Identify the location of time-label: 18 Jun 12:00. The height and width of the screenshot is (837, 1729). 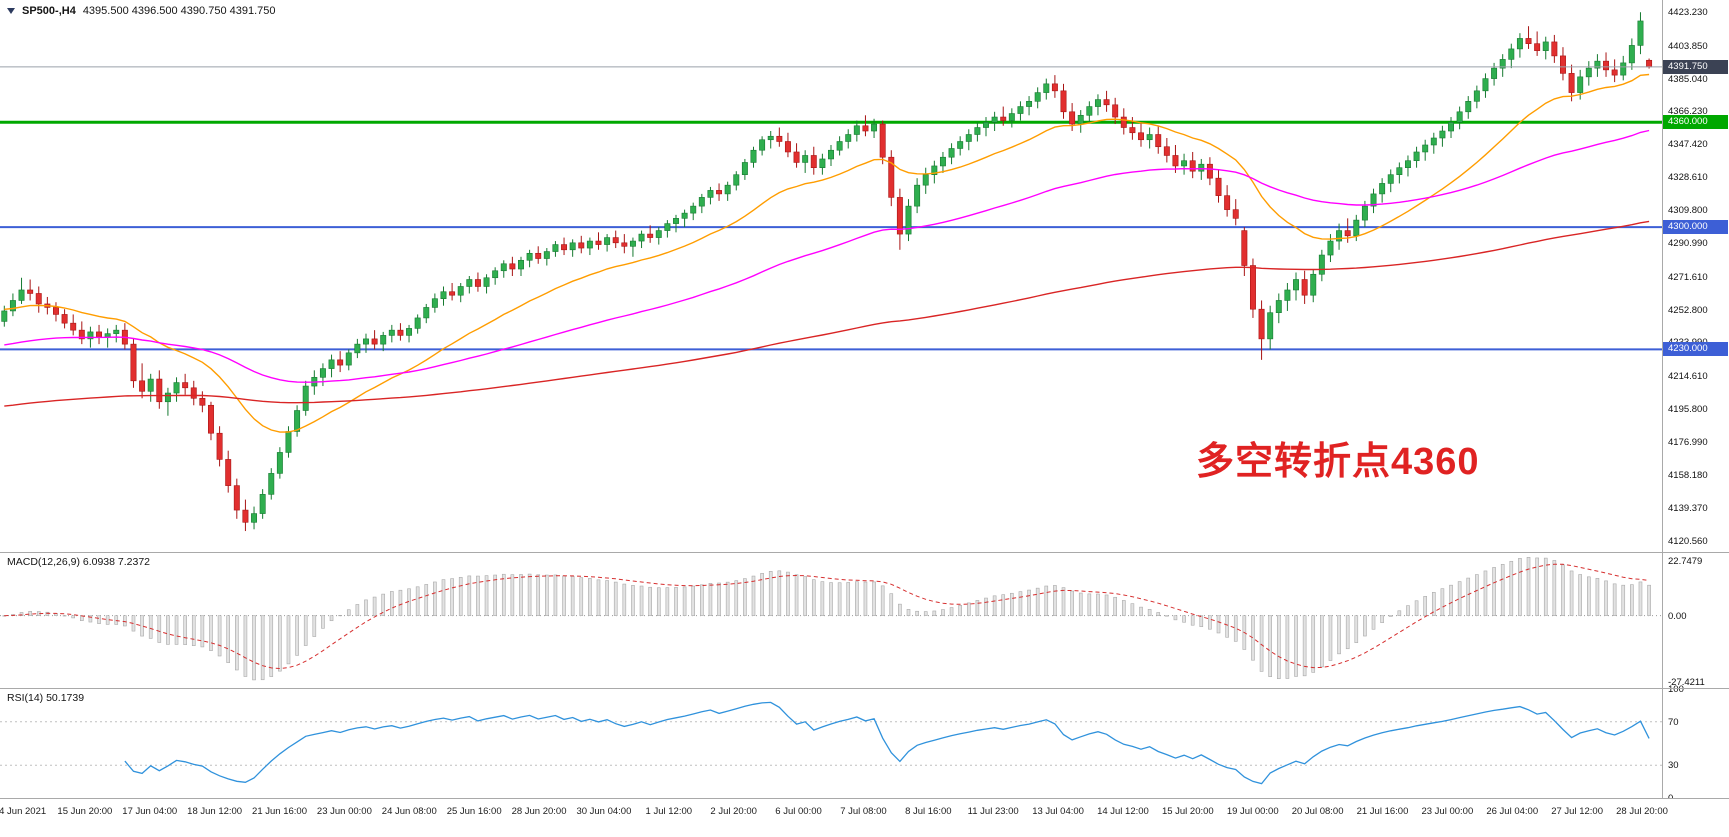
(215, 811).